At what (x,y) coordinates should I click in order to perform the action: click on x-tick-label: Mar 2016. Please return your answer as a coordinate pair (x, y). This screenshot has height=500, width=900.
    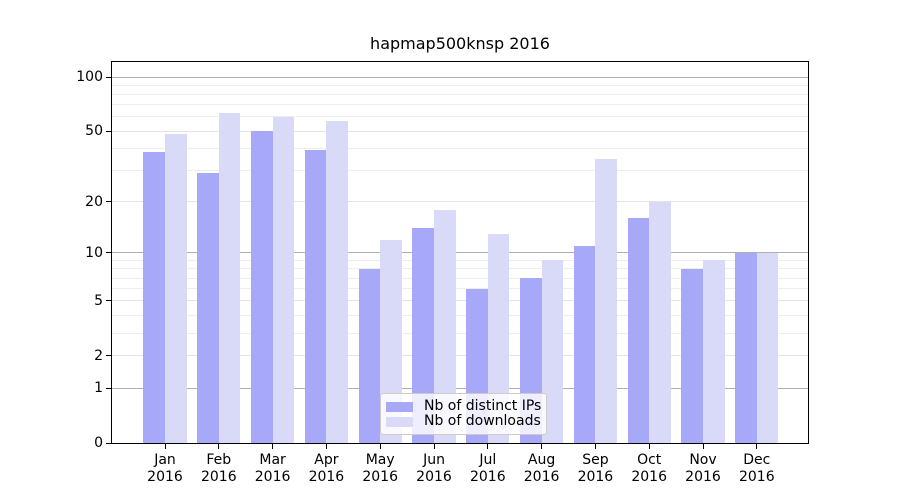
    Looking at the image, I should click on (273, 469).